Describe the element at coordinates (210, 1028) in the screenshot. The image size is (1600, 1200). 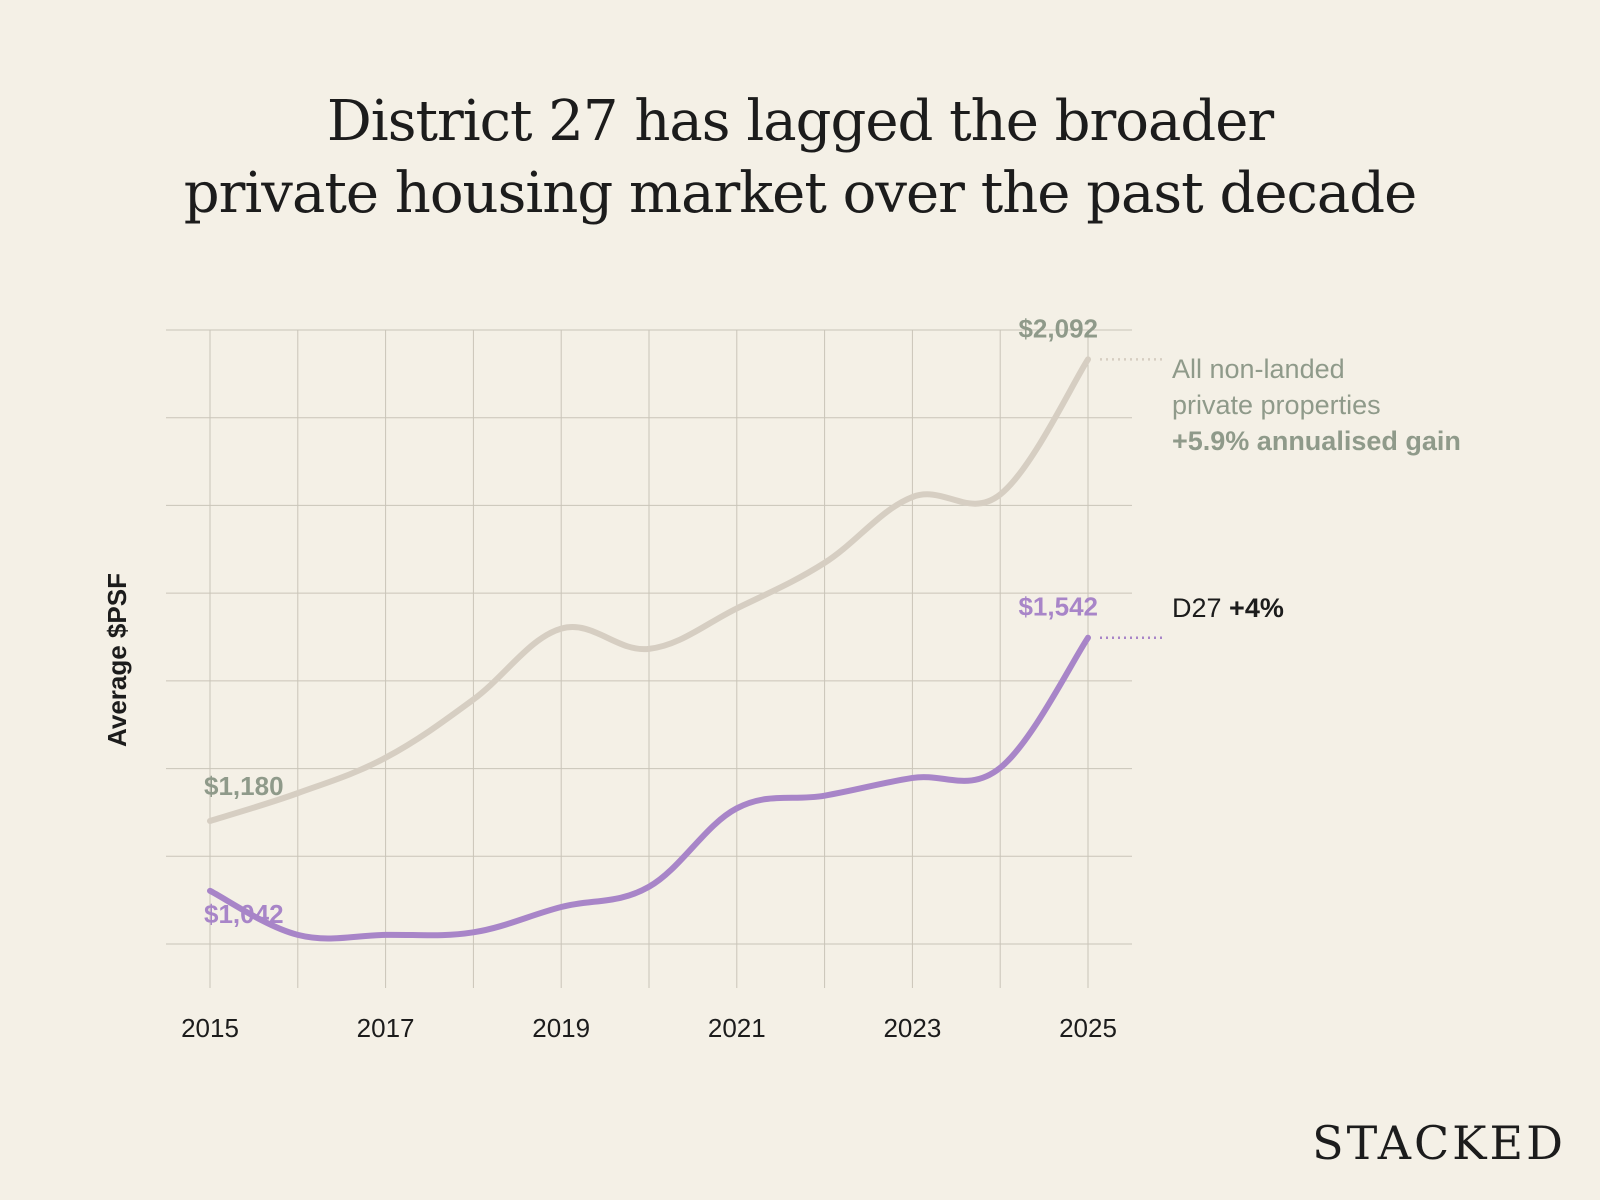
I see `x-tick-label-2015: 2015` at that location.